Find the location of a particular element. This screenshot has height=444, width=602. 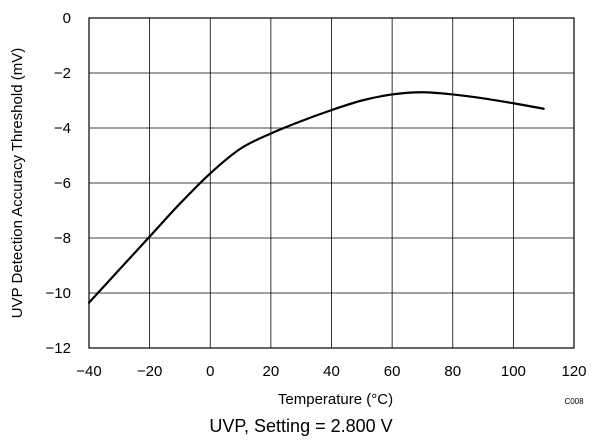

y-tick-labels: 0 −2 −4 −6 −8 −10 −12 is located at coordinates (58, 183).